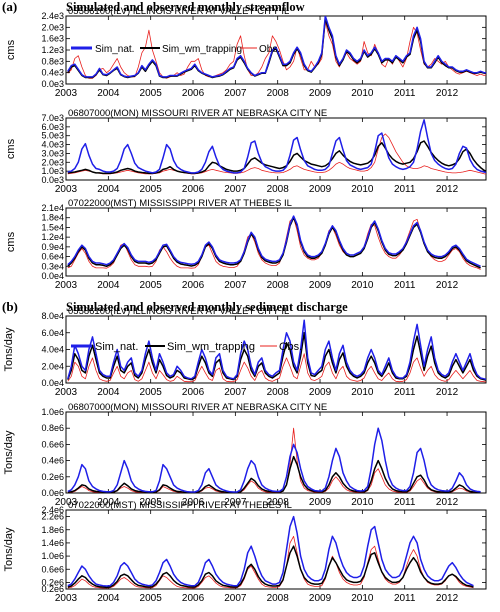  I want to click on y-tick-label: 1.0e6, so click(52, 412).